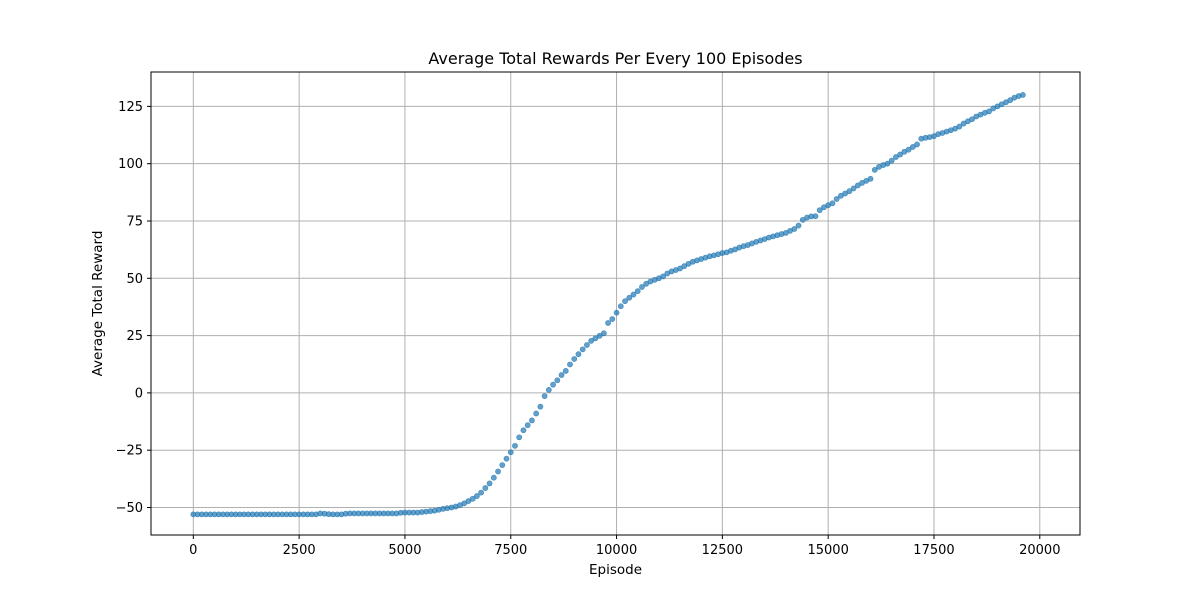  Describe the element at coordinates (510, 550) in the screenshot. I see `x-tick-label: 7500` at that location.